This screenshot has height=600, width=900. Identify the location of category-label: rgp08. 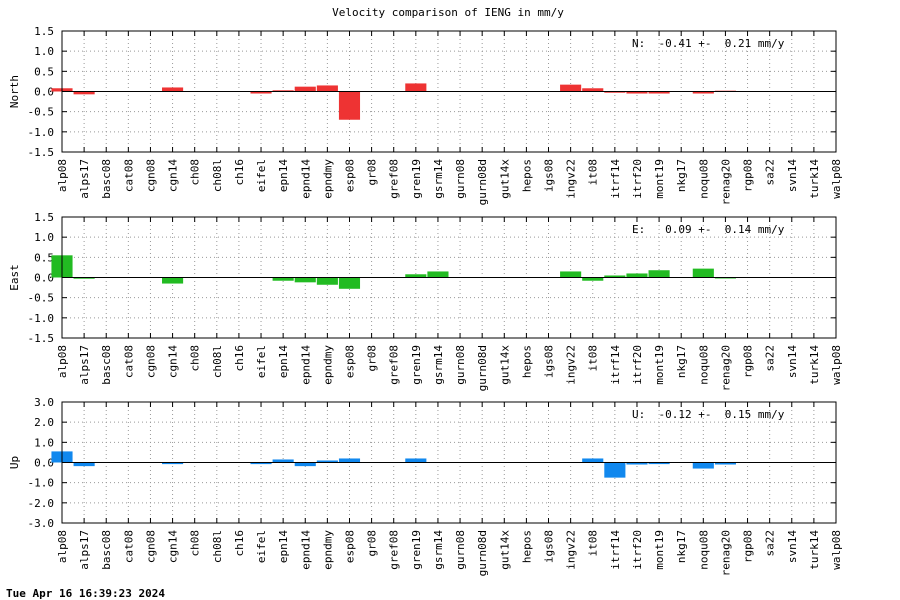
(748, 175).